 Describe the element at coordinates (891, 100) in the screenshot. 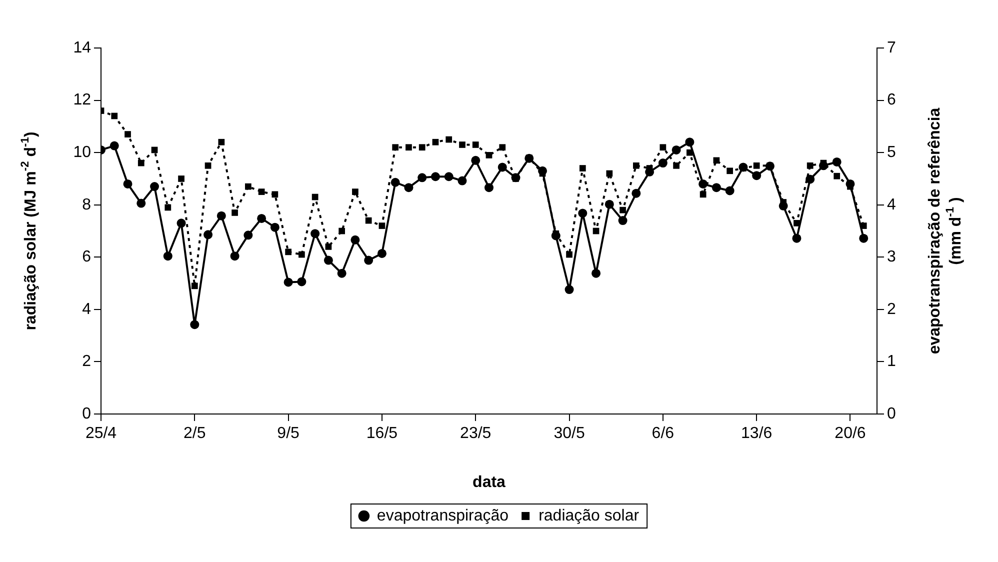

I see `y2-tick-label: 6` at that location.